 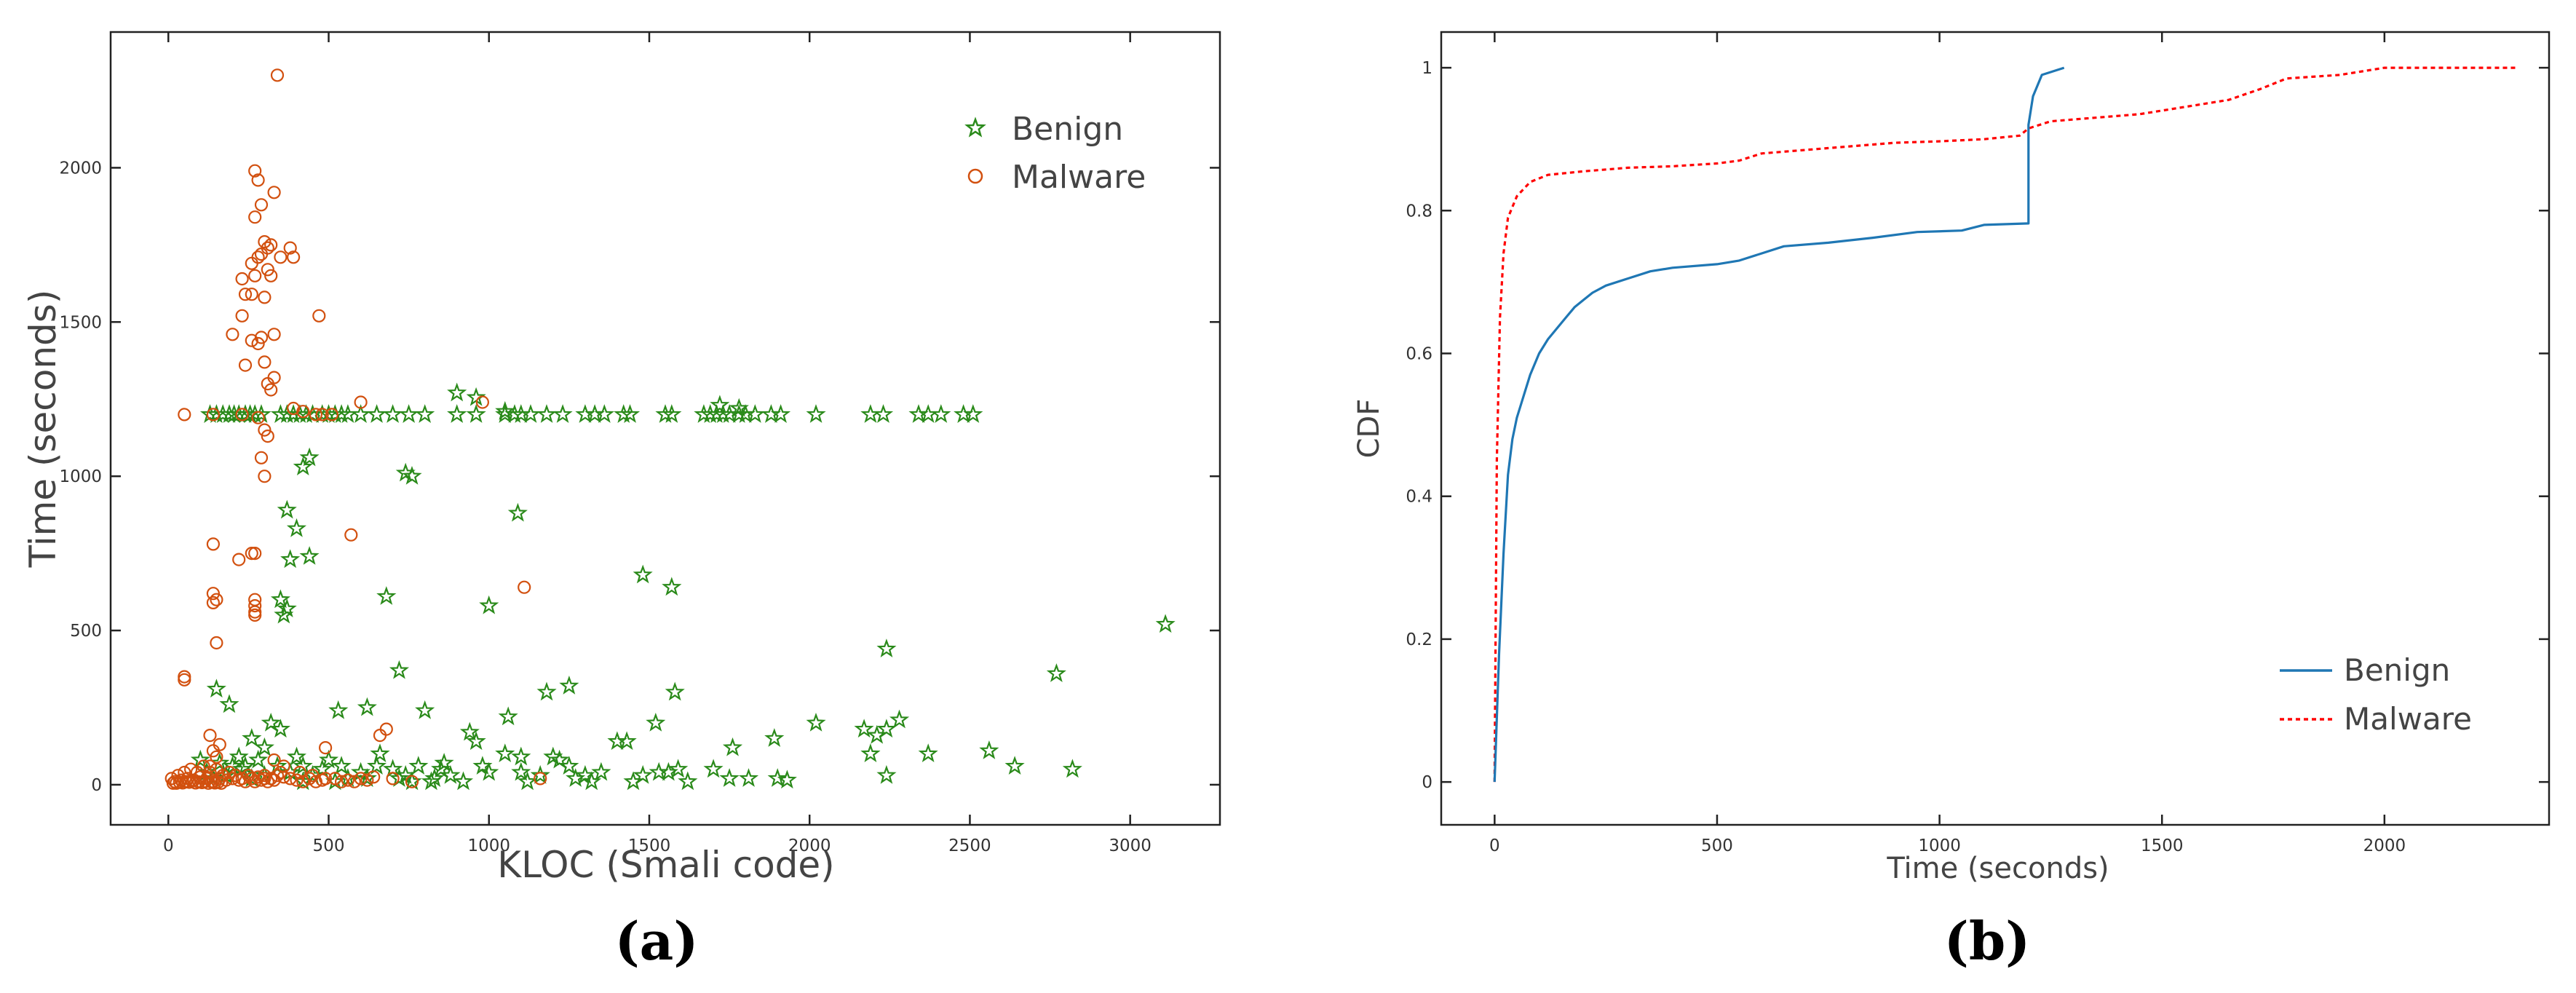 I want to click on legend-benign-star-icon, so click(x=975, y=127).